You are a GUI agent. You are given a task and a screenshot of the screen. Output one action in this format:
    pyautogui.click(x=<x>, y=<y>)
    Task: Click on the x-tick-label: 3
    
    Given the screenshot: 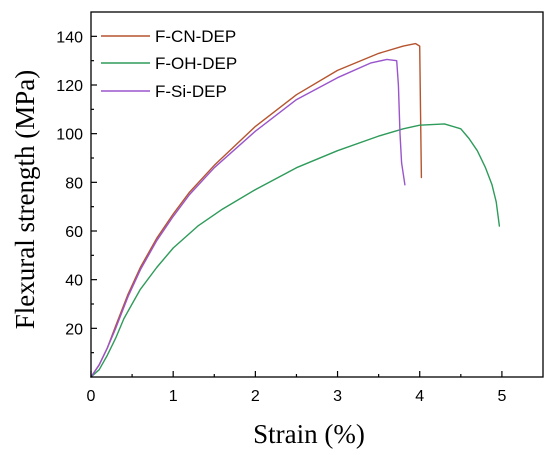 What is the action you would take?
    pyautogui.click(x=337, y=396)
    